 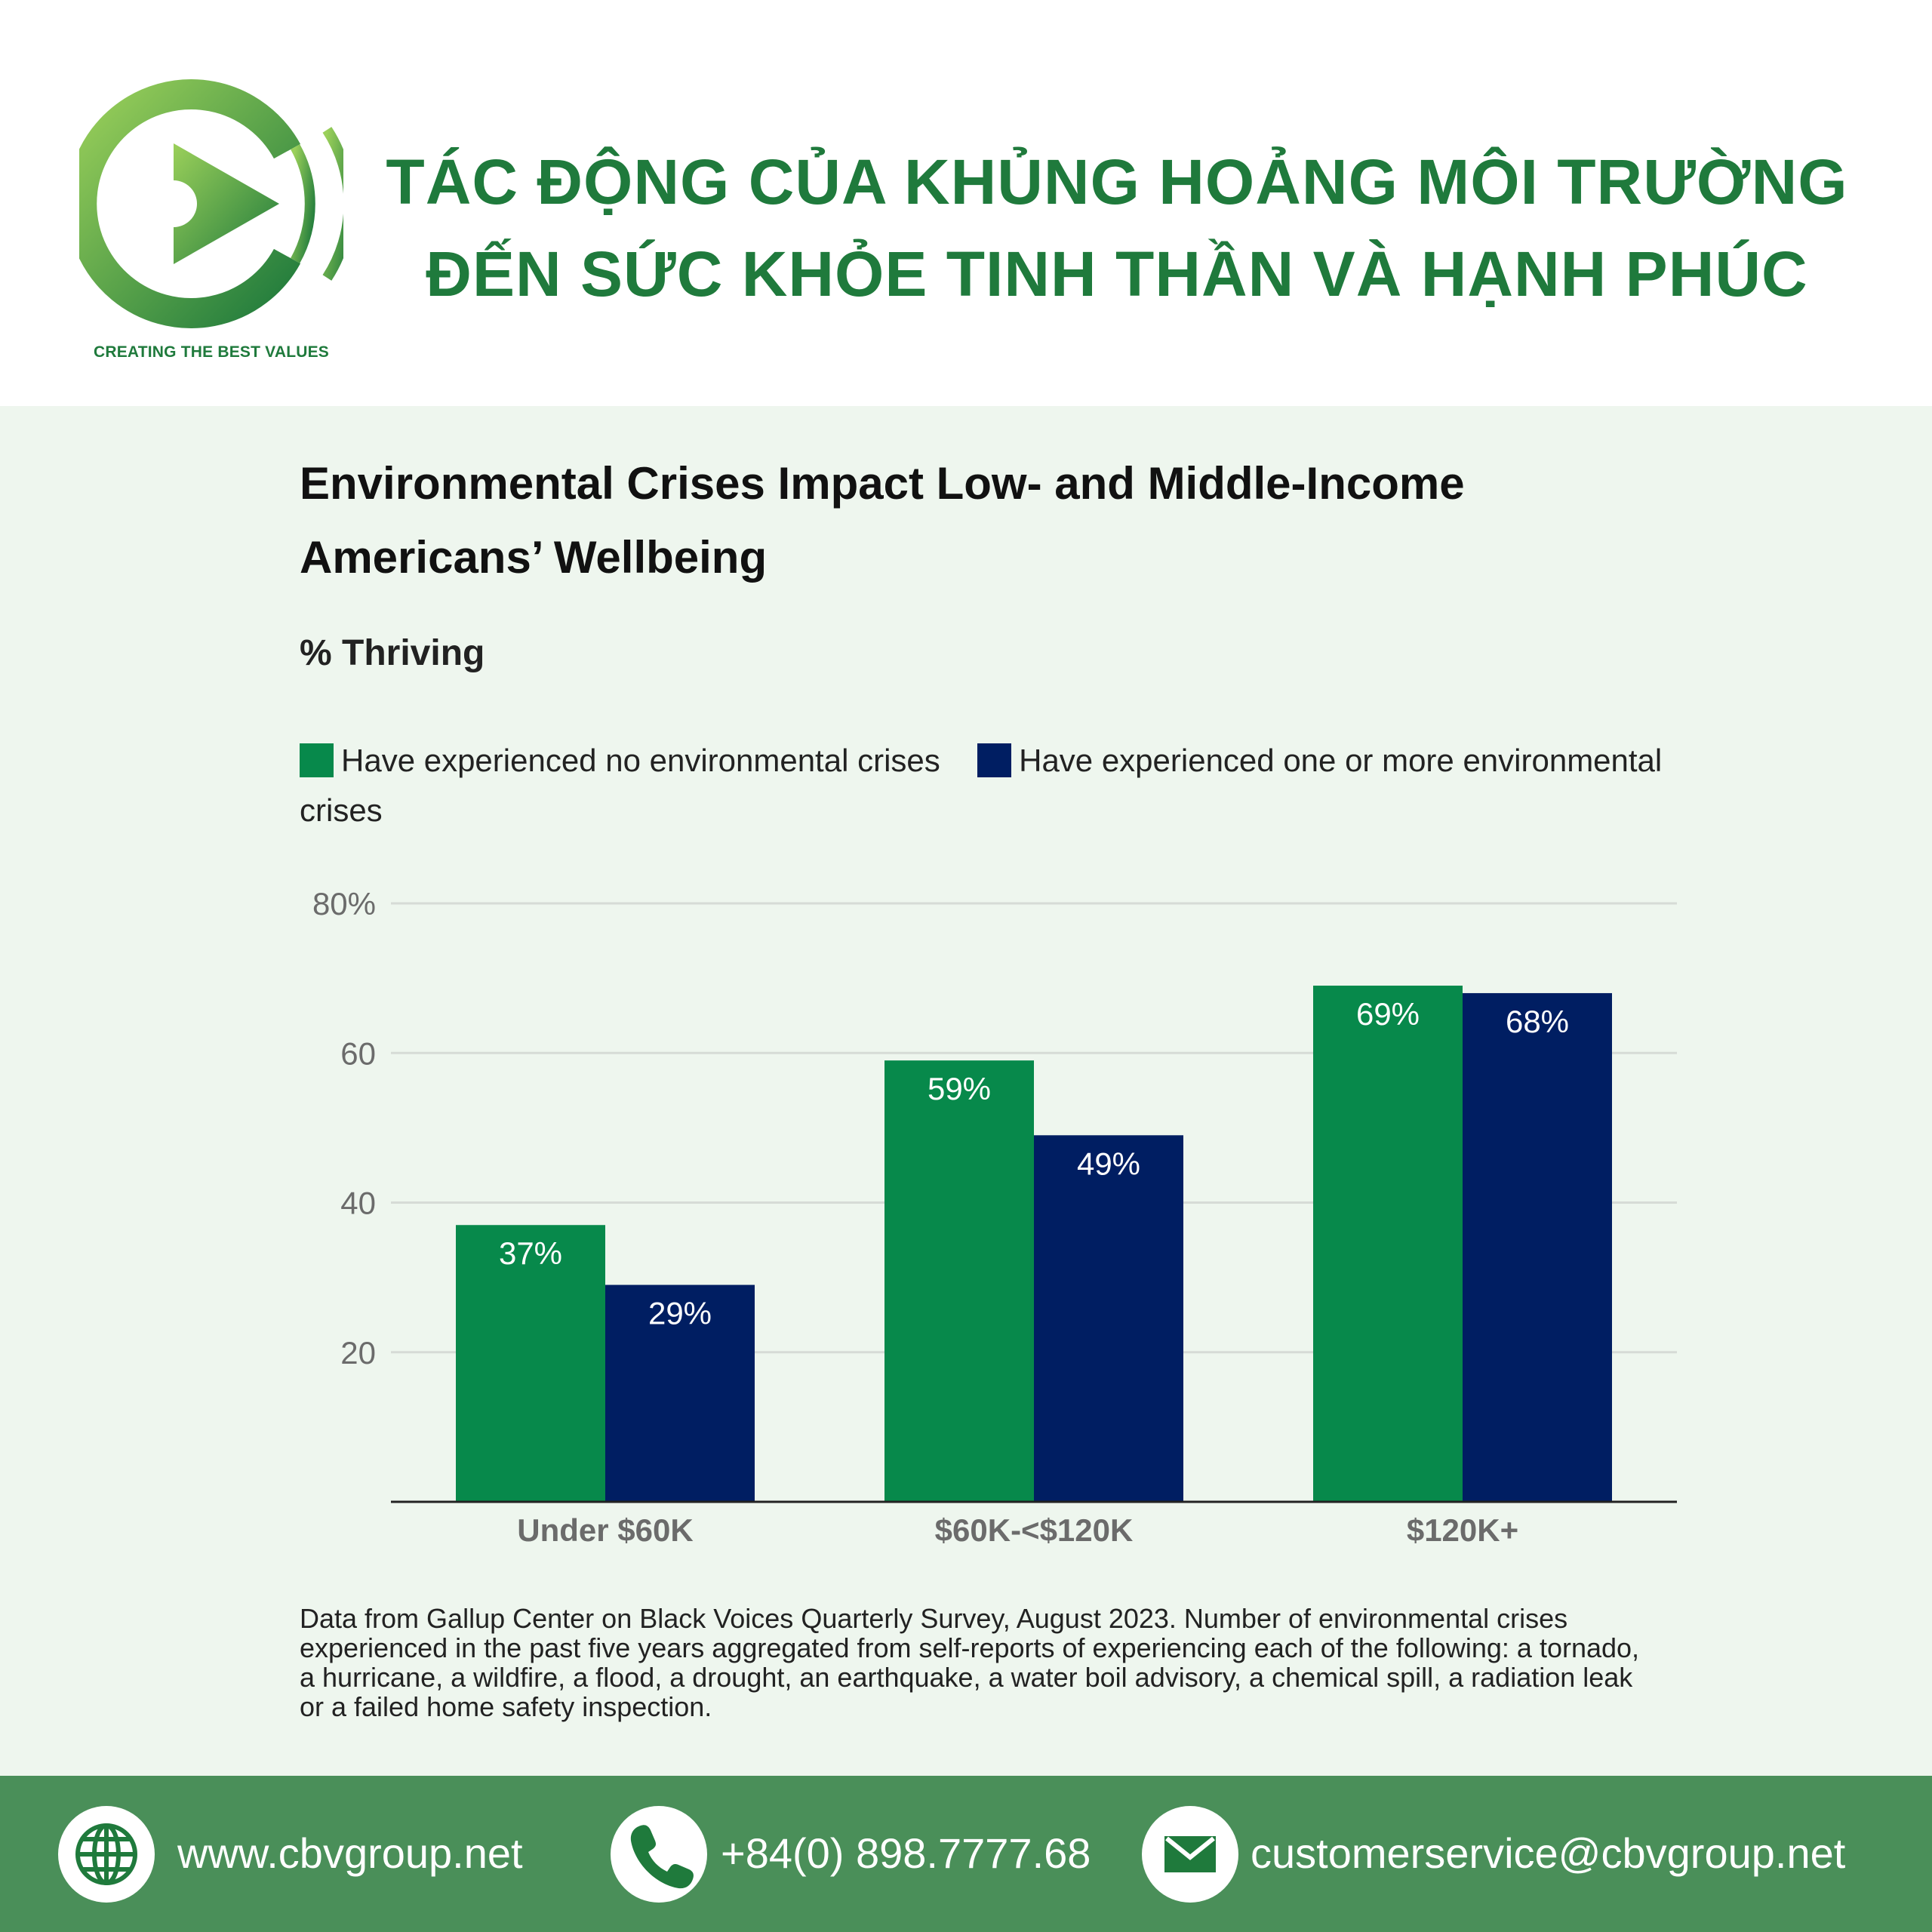 What do you see at coordinates (1117, 273) in the screenshot?
I see `headline-line-2: ĐẾN SỨC KHỎE TINH THẦN VÀ HẠNH PHÚC` at bounding box center [1117, 273].